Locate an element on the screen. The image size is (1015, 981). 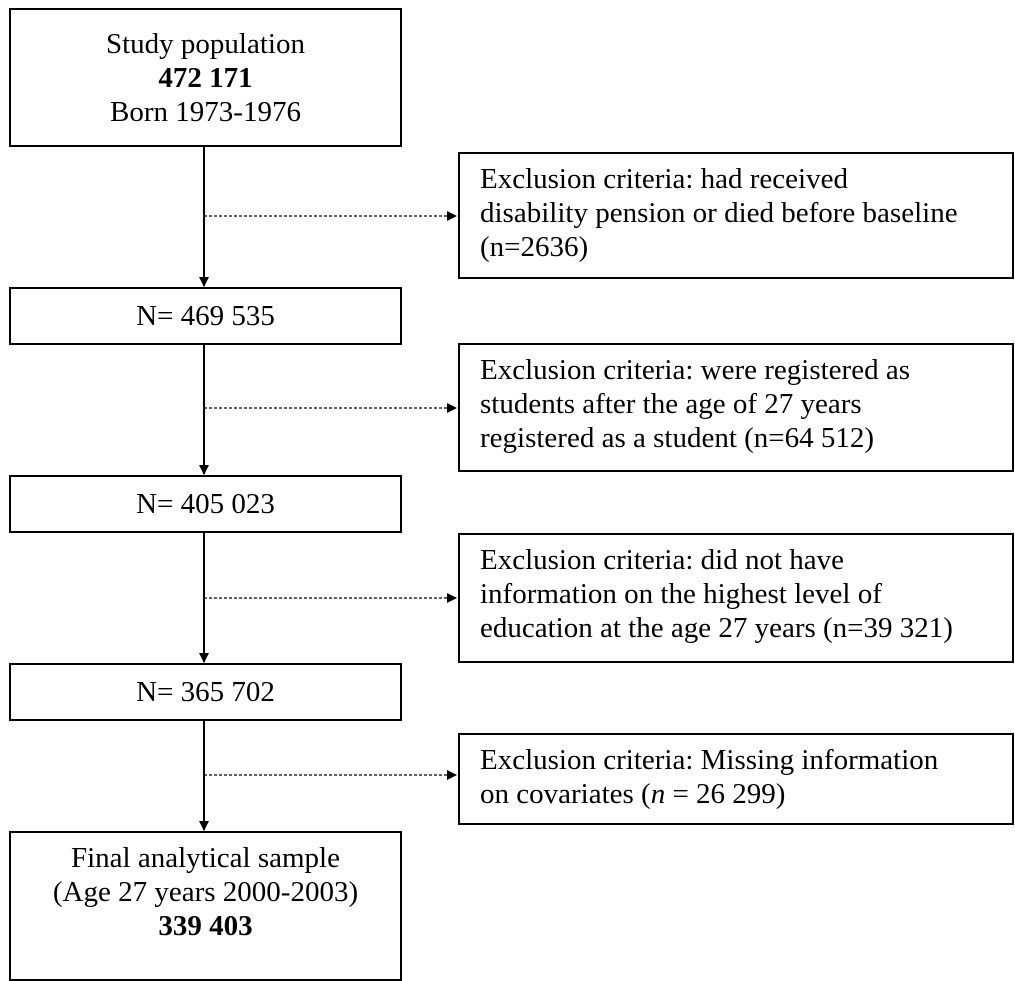
step-box-2: N= 405 023 is located at coordinates (205, 504).